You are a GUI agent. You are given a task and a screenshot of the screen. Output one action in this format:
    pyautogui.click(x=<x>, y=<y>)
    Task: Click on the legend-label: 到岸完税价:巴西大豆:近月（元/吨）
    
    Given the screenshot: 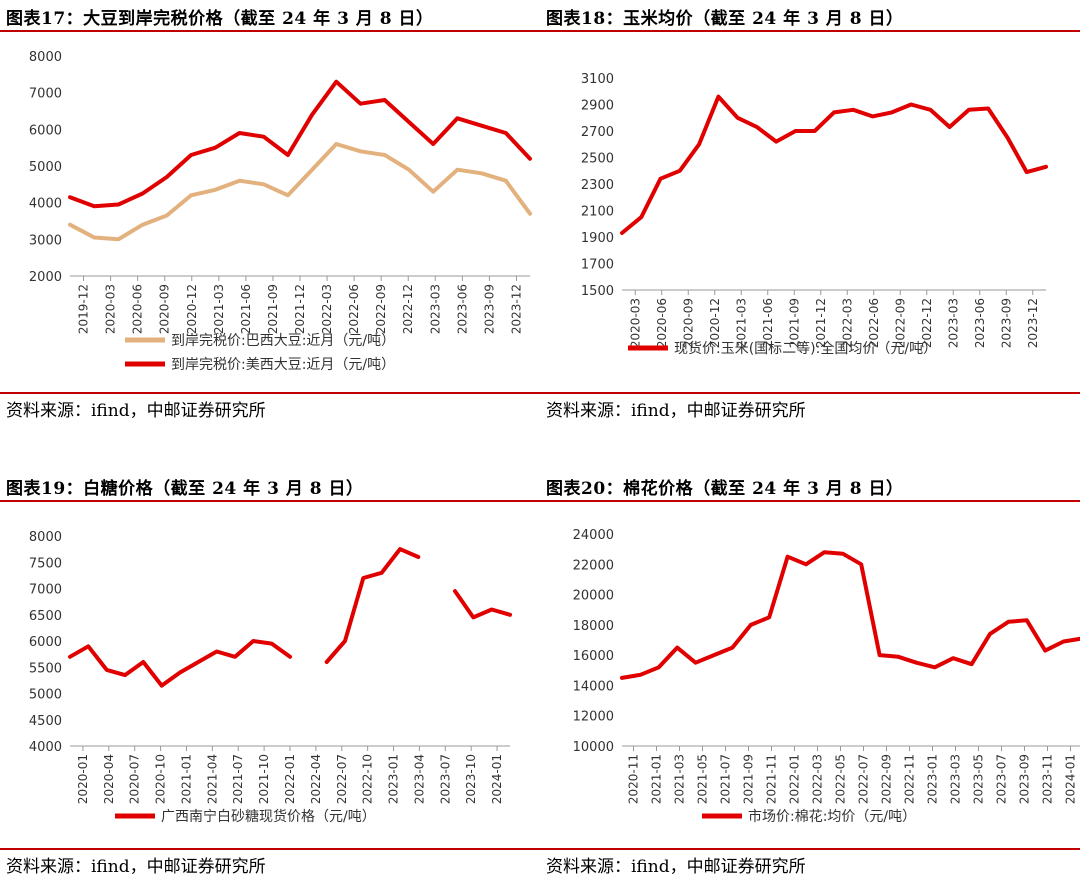 What is the action you would take?
    pyautogui.click(x=283, y=341)
    